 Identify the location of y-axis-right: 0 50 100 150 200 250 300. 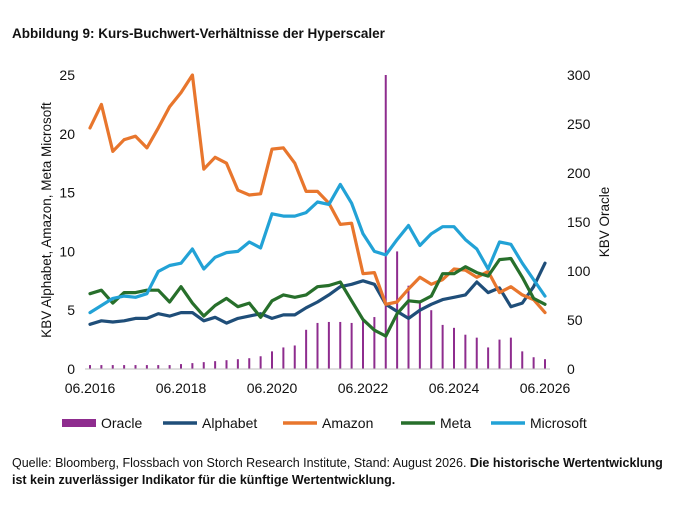
(579, 222).